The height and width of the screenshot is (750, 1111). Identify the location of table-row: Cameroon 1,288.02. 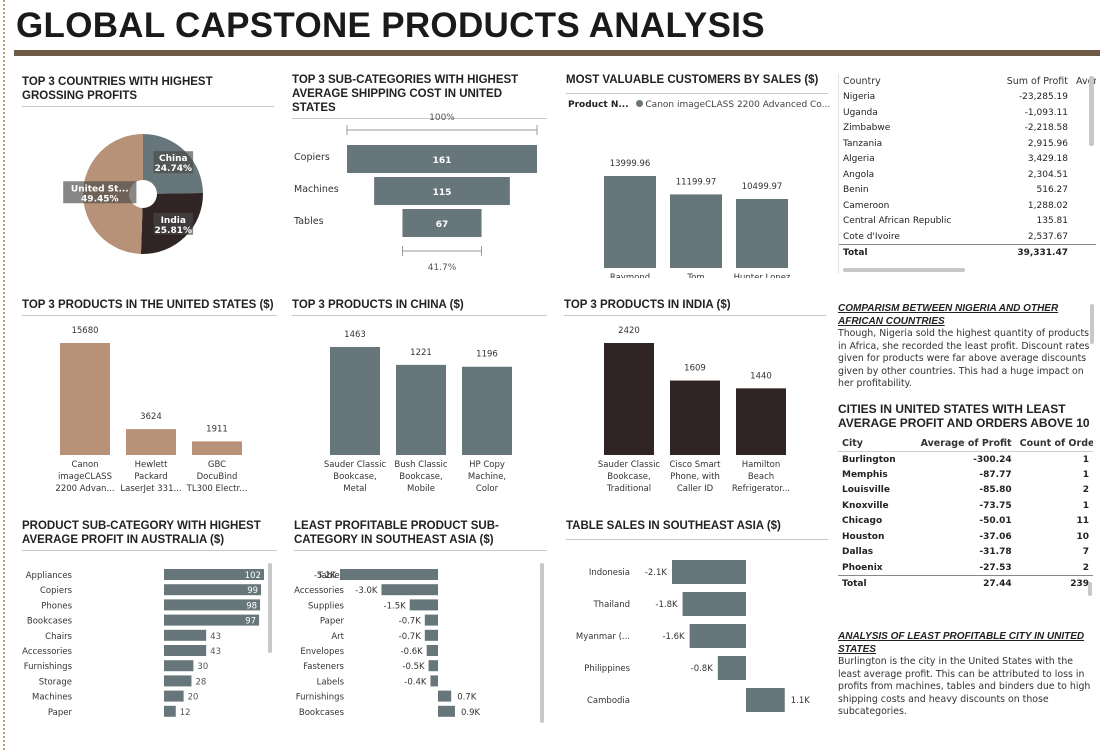
(967, 206).